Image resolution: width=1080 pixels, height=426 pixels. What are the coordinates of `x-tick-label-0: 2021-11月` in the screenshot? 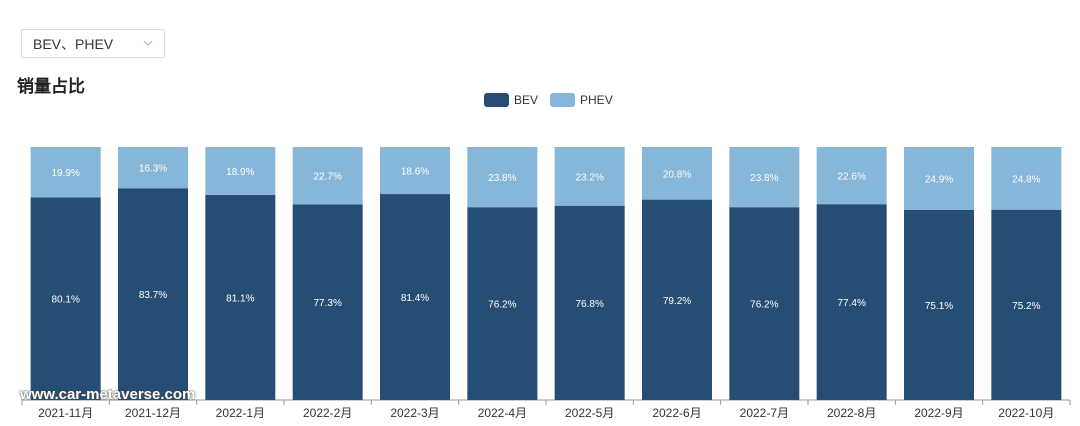 It's located at (65, 413).